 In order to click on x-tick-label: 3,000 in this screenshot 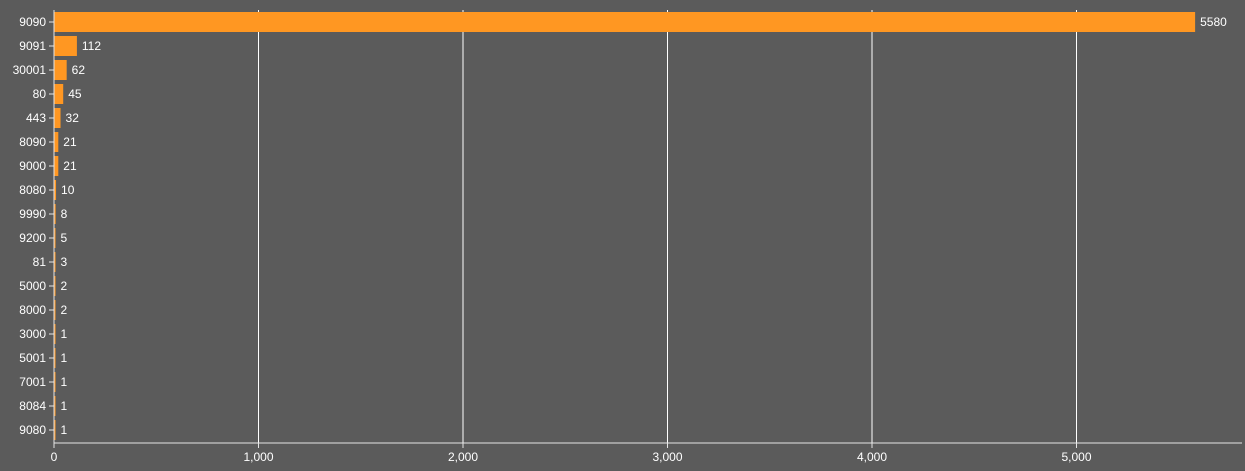, I will do `click(667, 457)`.